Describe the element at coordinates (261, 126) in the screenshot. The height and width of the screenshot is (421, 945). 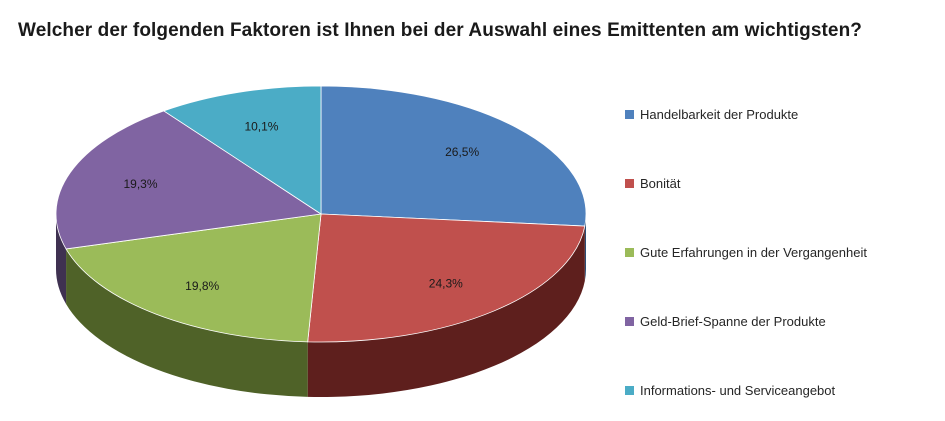
I see `data-label-5: 10,1%` at that location.